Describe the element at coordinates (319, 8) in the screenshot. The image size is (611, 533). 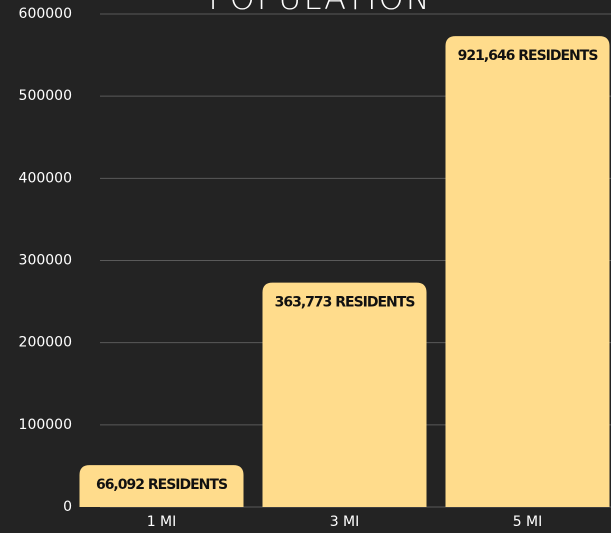
I see `chart-title: POPULATION` at that location.